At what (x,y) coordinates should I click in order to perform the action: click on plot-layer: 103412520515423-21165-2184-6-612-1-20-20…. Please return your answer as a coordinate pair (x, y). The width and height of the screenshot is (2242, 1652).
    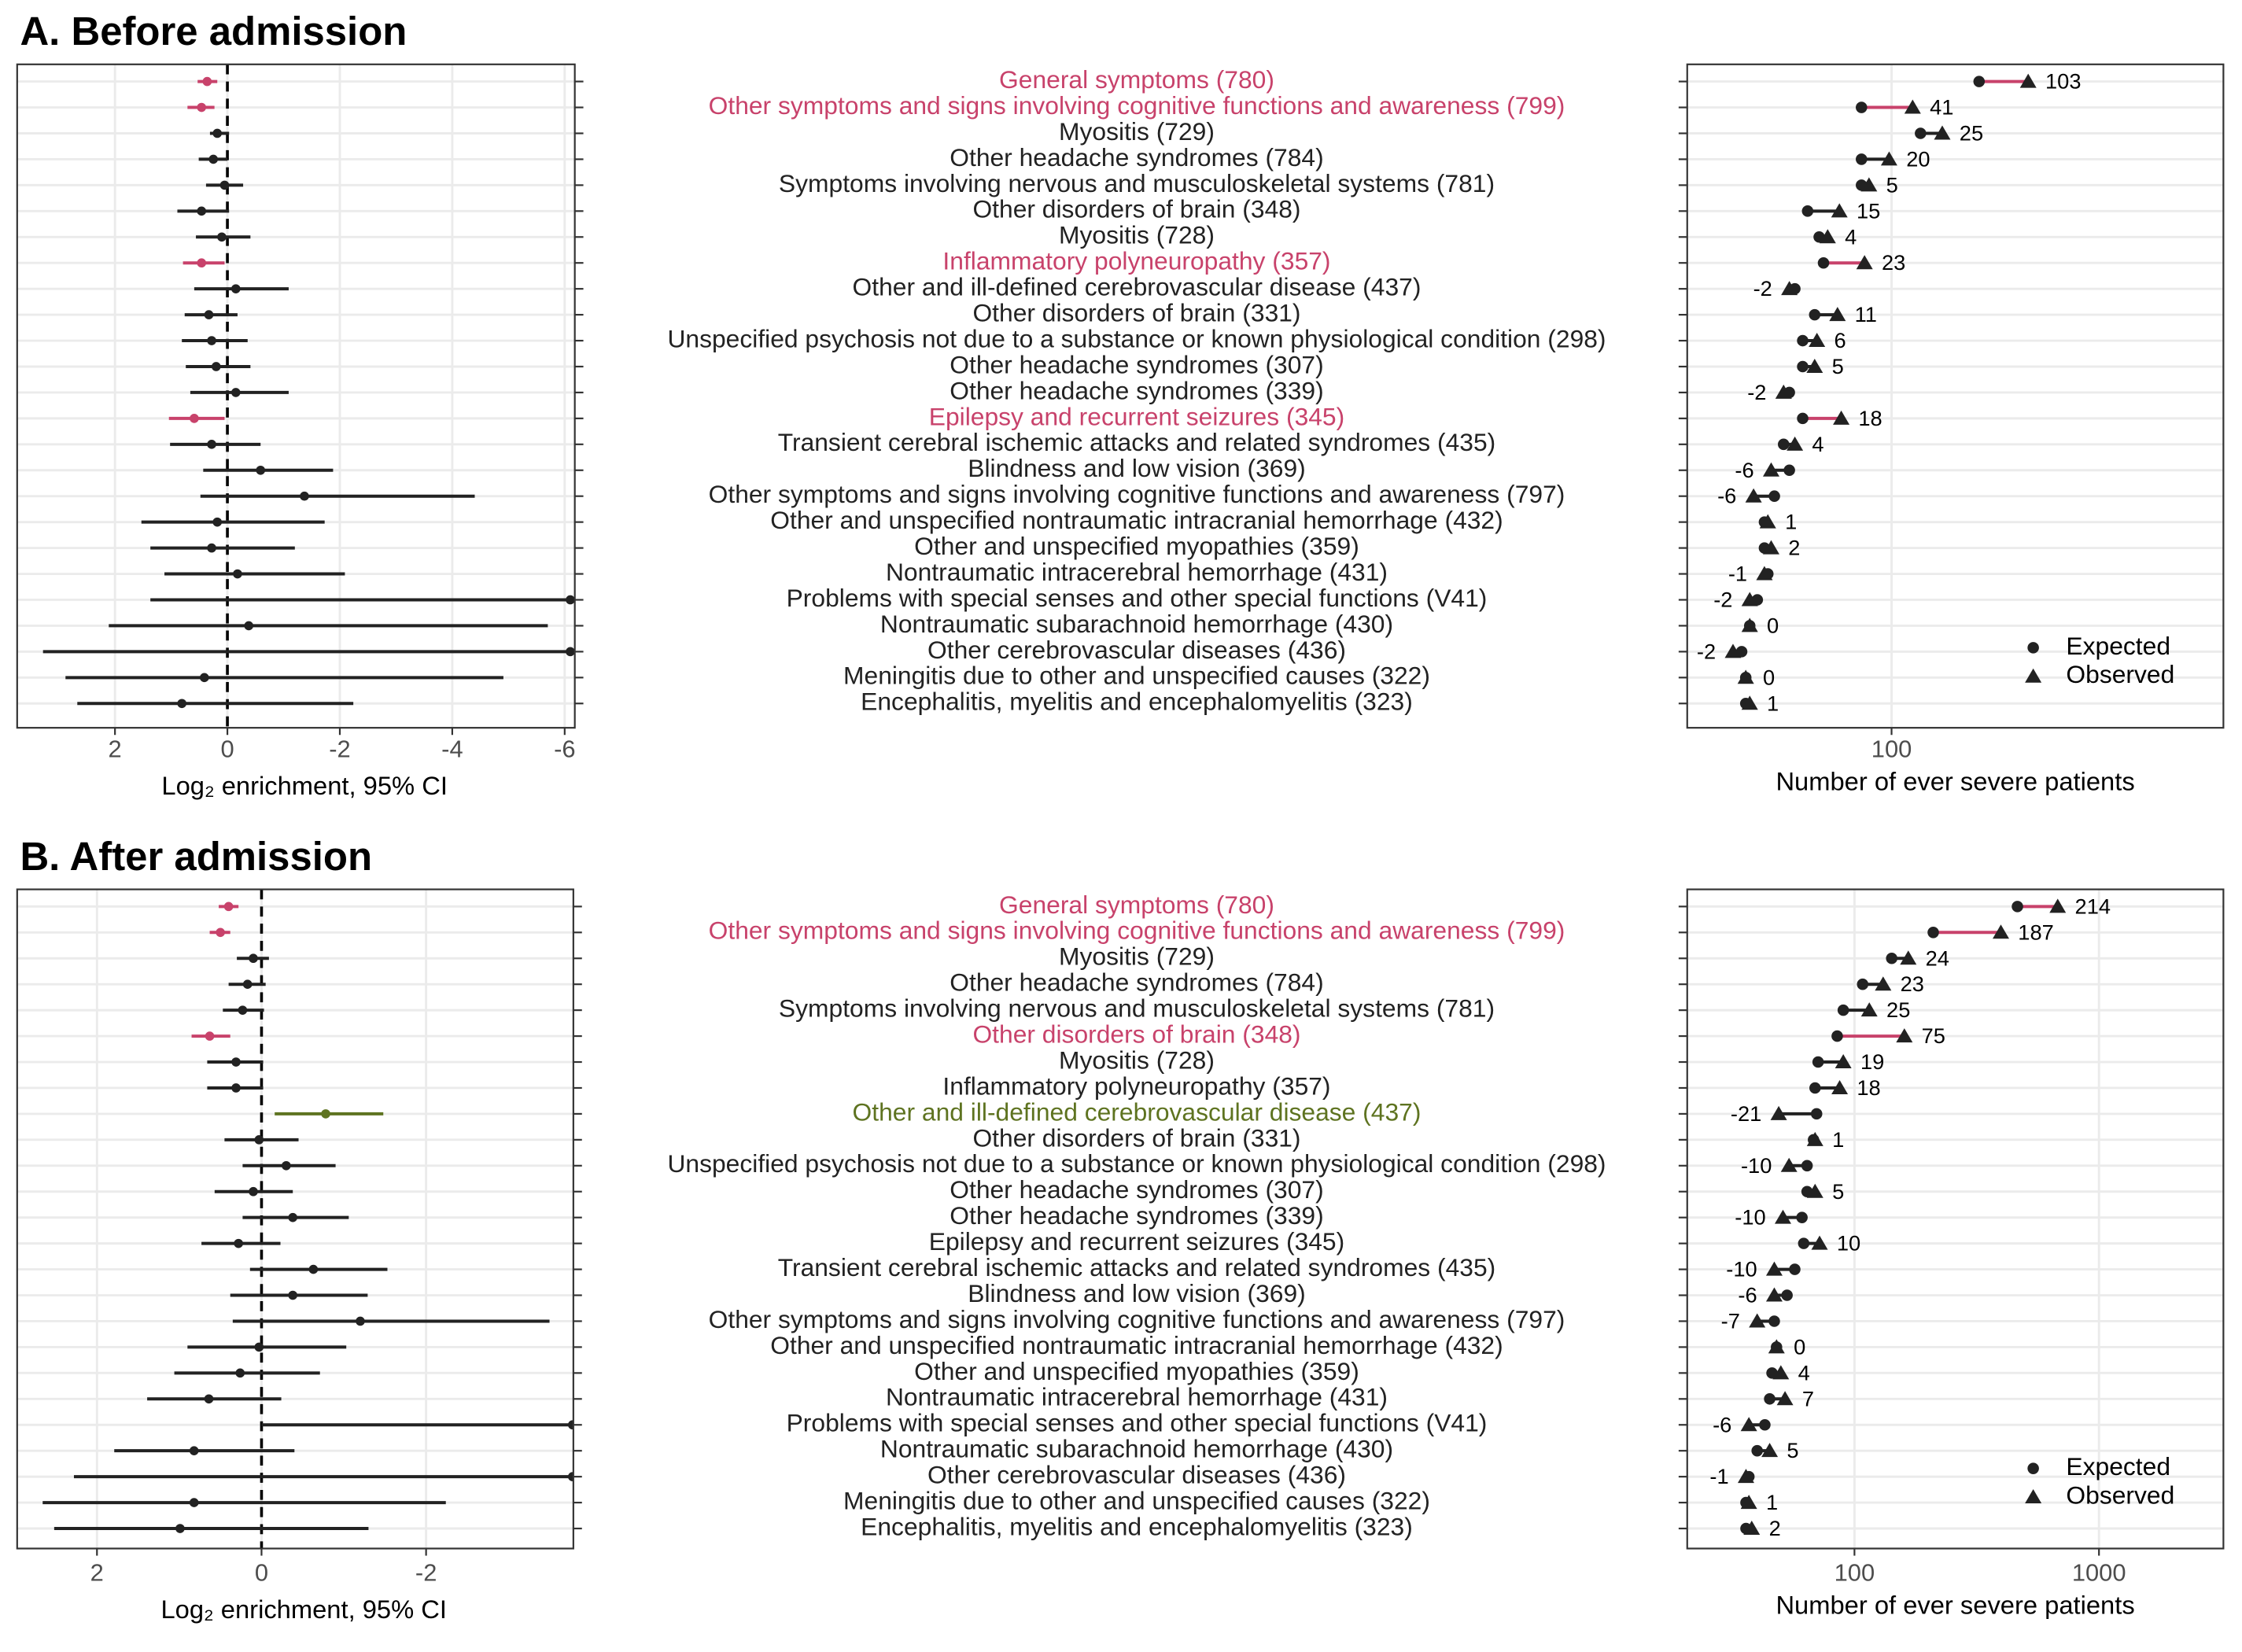
    Looking at the image, I should click on (1955, 396).